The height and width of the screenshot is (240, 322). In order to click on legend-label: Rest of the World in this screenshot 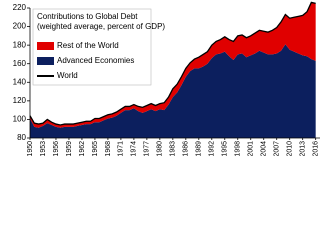, I will do `click(88, 45)`.